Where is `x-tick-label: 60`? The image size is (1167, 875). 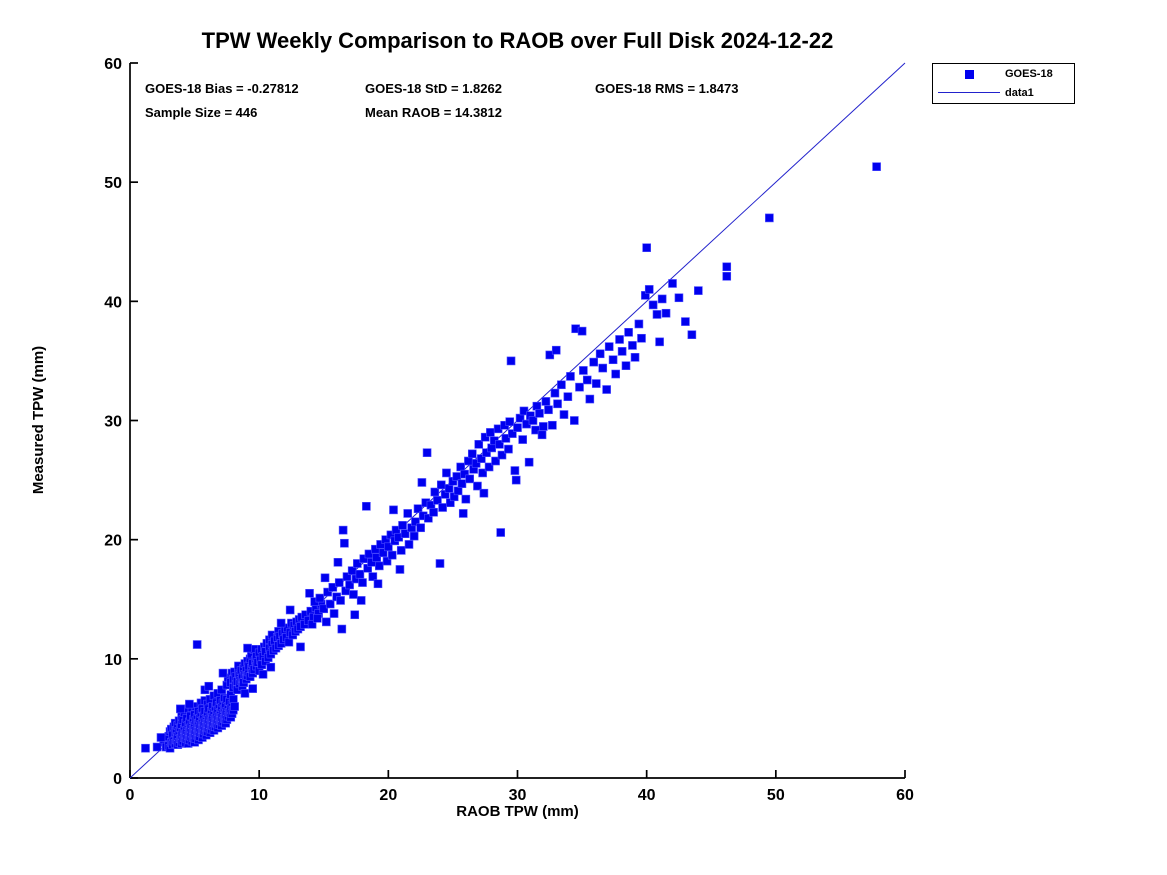 x-tick-label: 60 is located at coordinates (905, 795).